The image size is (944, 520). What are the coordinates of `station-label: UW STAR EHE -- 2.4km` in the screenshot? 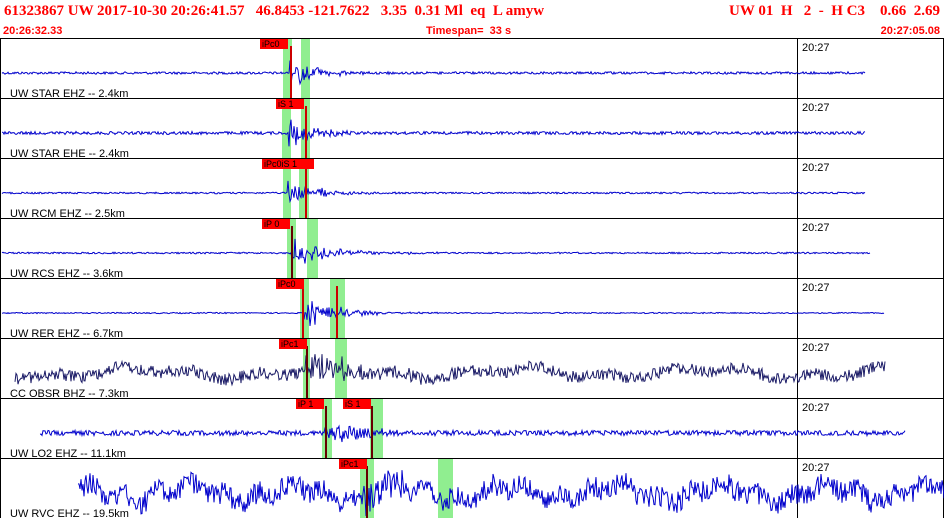 It's located at (69, 154).